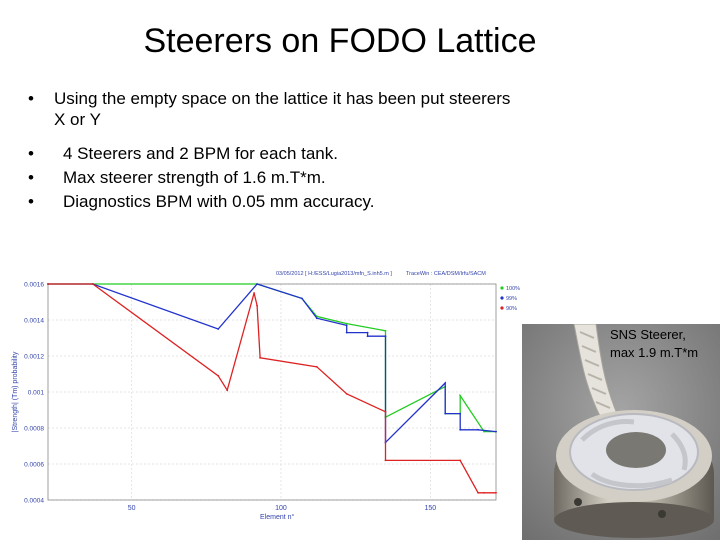 The width and height of the screenshot is (720, 545). I want to click on slide-title: Steerers on FODO Lattice, so click(340, 41).